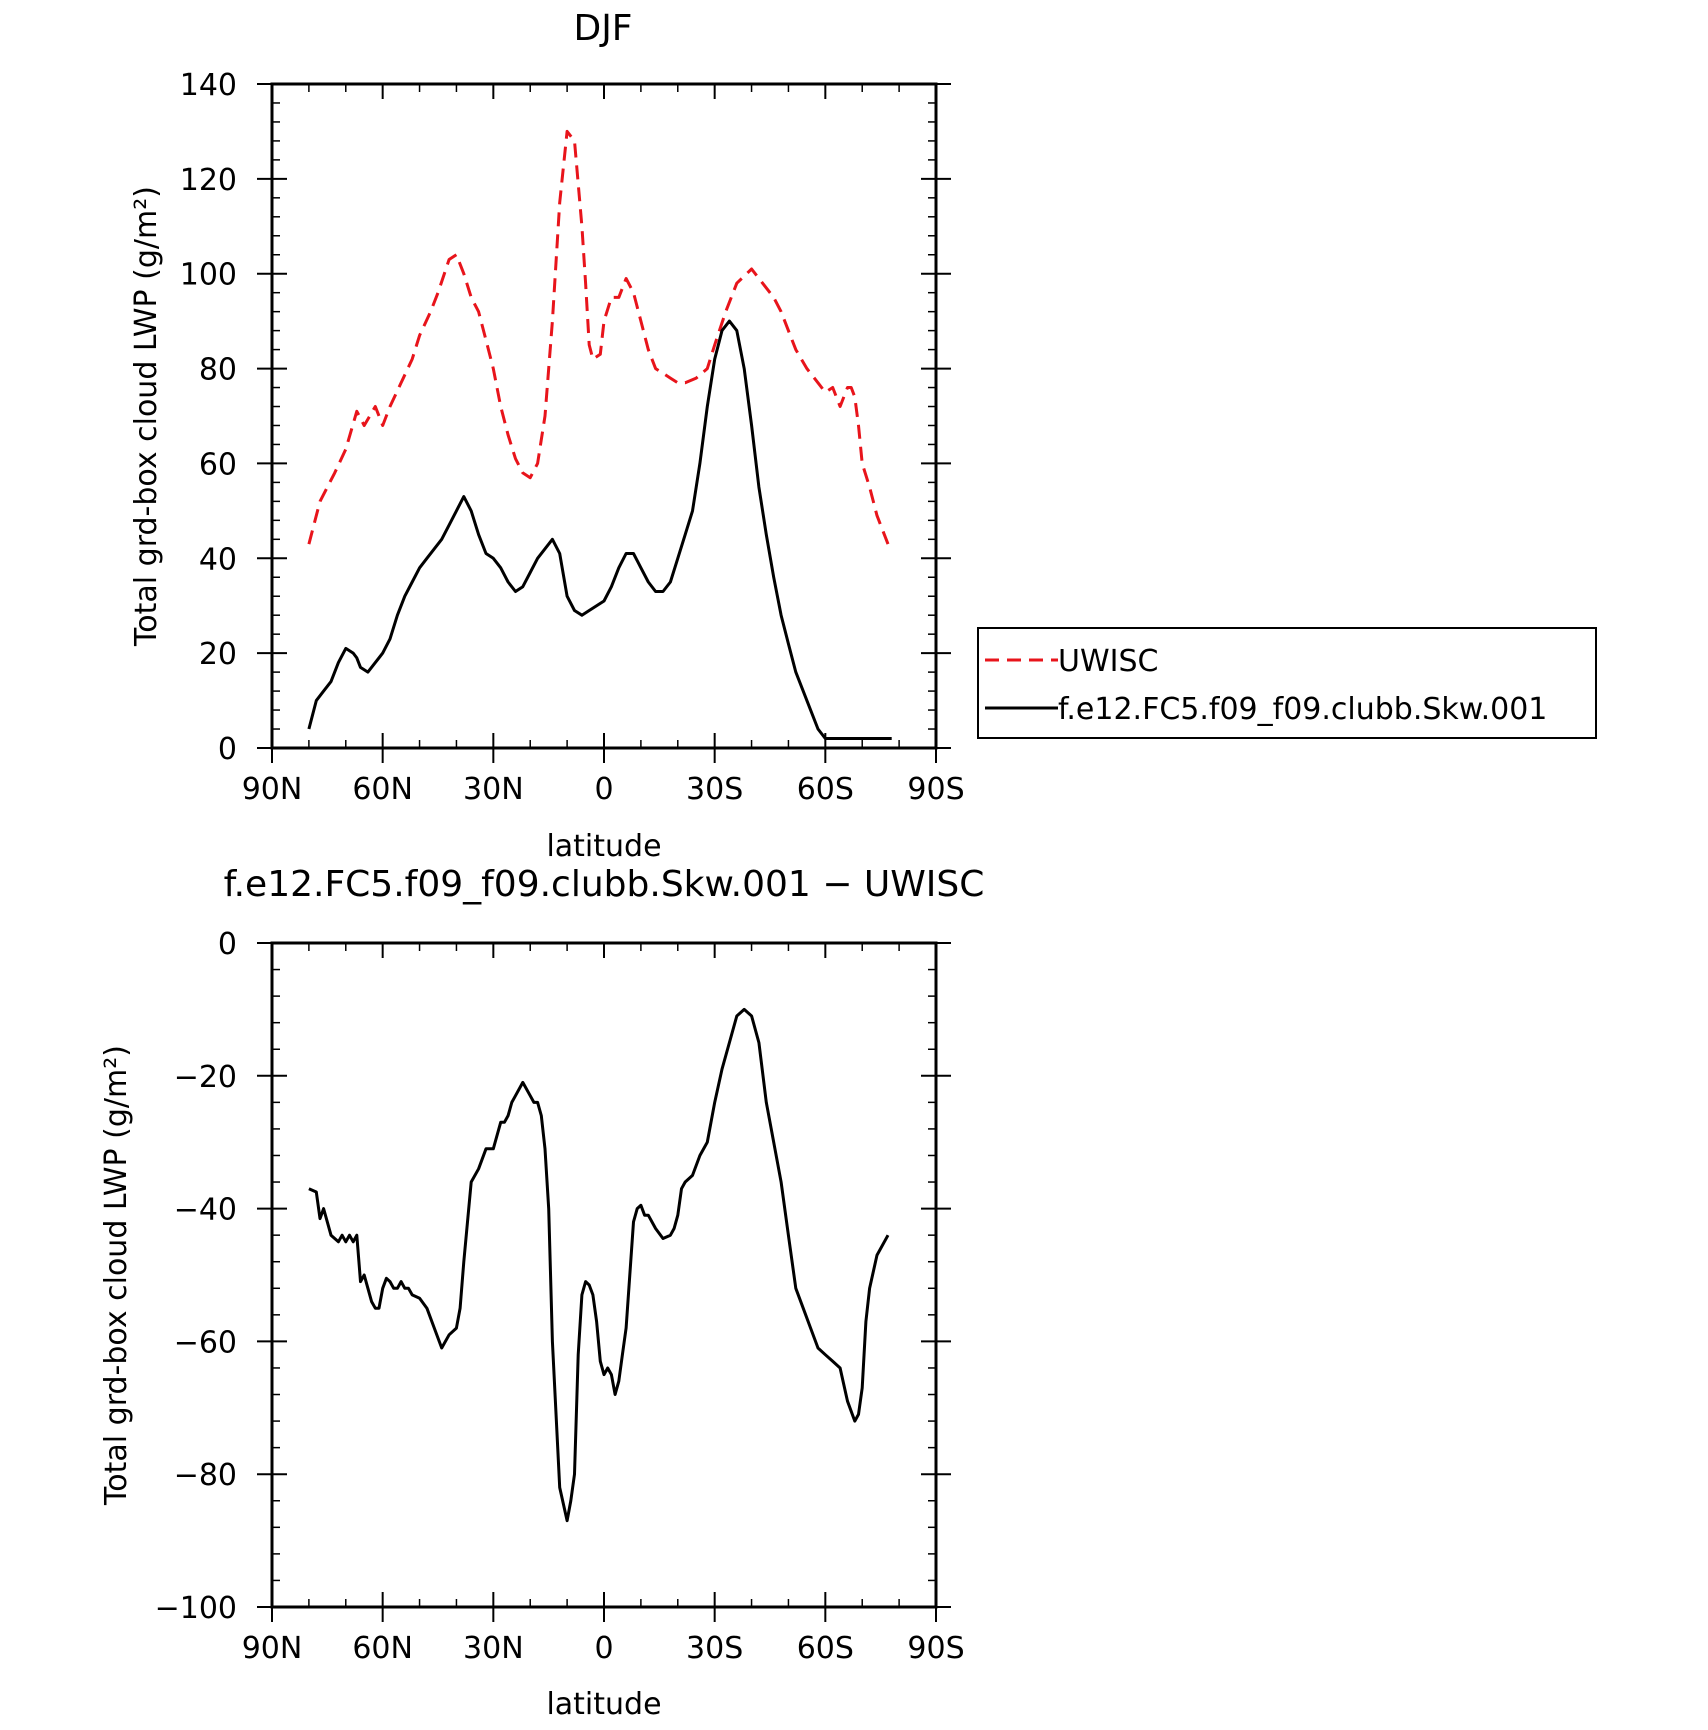 The height and width of the screenshot is (1730, 1708). Describe the element at coordinates (196, 1608) in the screenshot. I see `y-tick-label: −100` at that location.